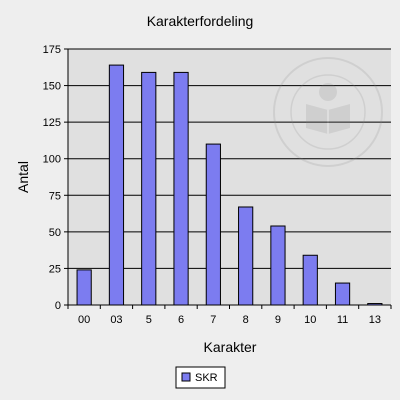  I want to click on legend-box, so click(200, 377).